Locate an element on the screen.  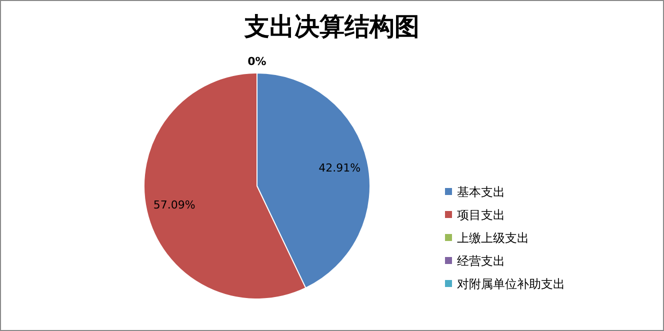
legend-label: 基本支出 is located at coordinates (481, 192).